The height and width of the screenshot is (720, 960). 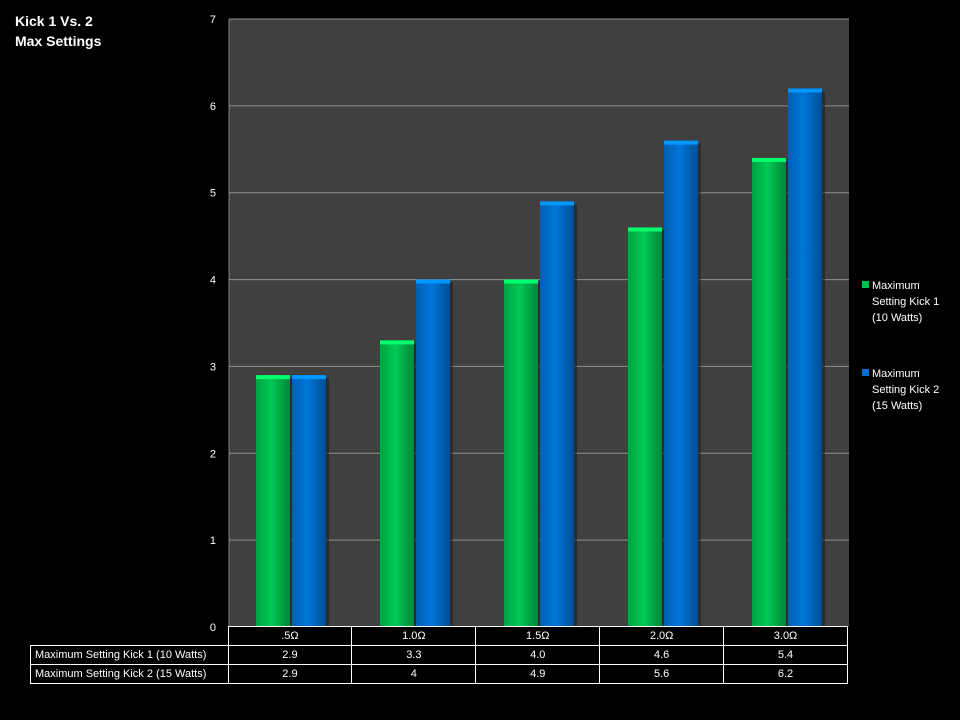 I want to click on legend-label-kick-2-line-1: Maximum, so click(x=896, y=374).